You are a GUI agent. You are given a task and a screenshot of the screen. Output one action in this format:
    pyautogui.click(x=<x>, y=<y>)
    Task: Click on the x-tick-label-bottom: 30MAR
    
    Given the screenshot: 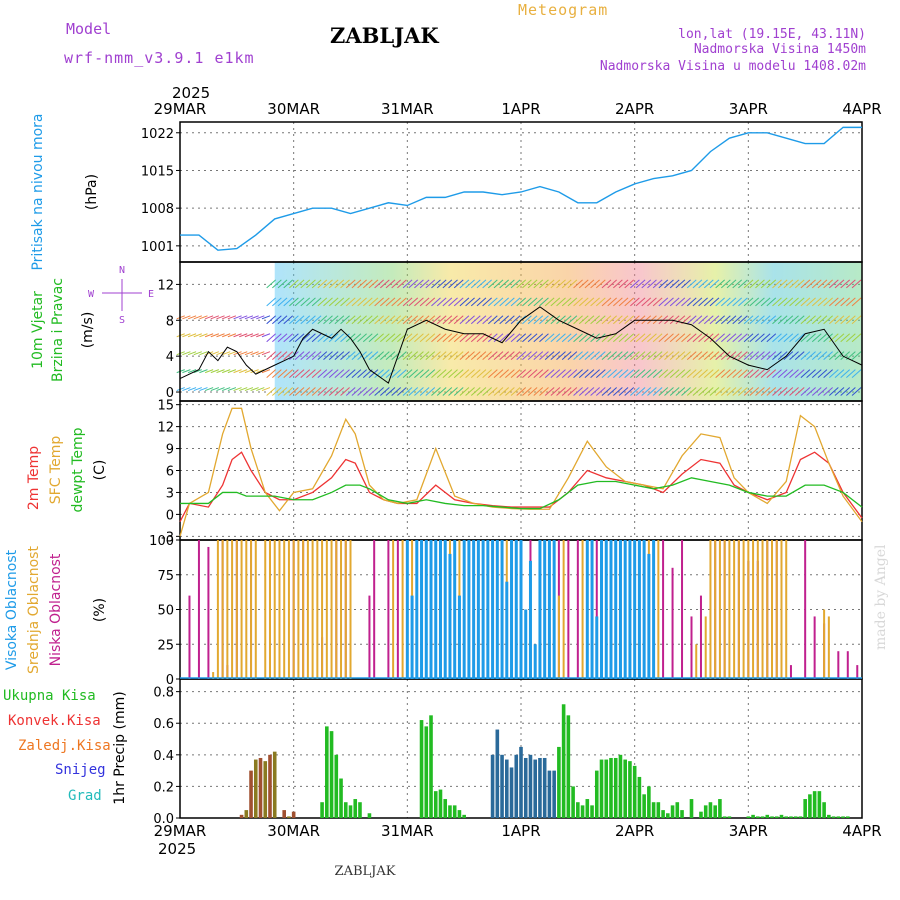 What is the action you would take?
    pyautogui.click(x=293, y=831)
    